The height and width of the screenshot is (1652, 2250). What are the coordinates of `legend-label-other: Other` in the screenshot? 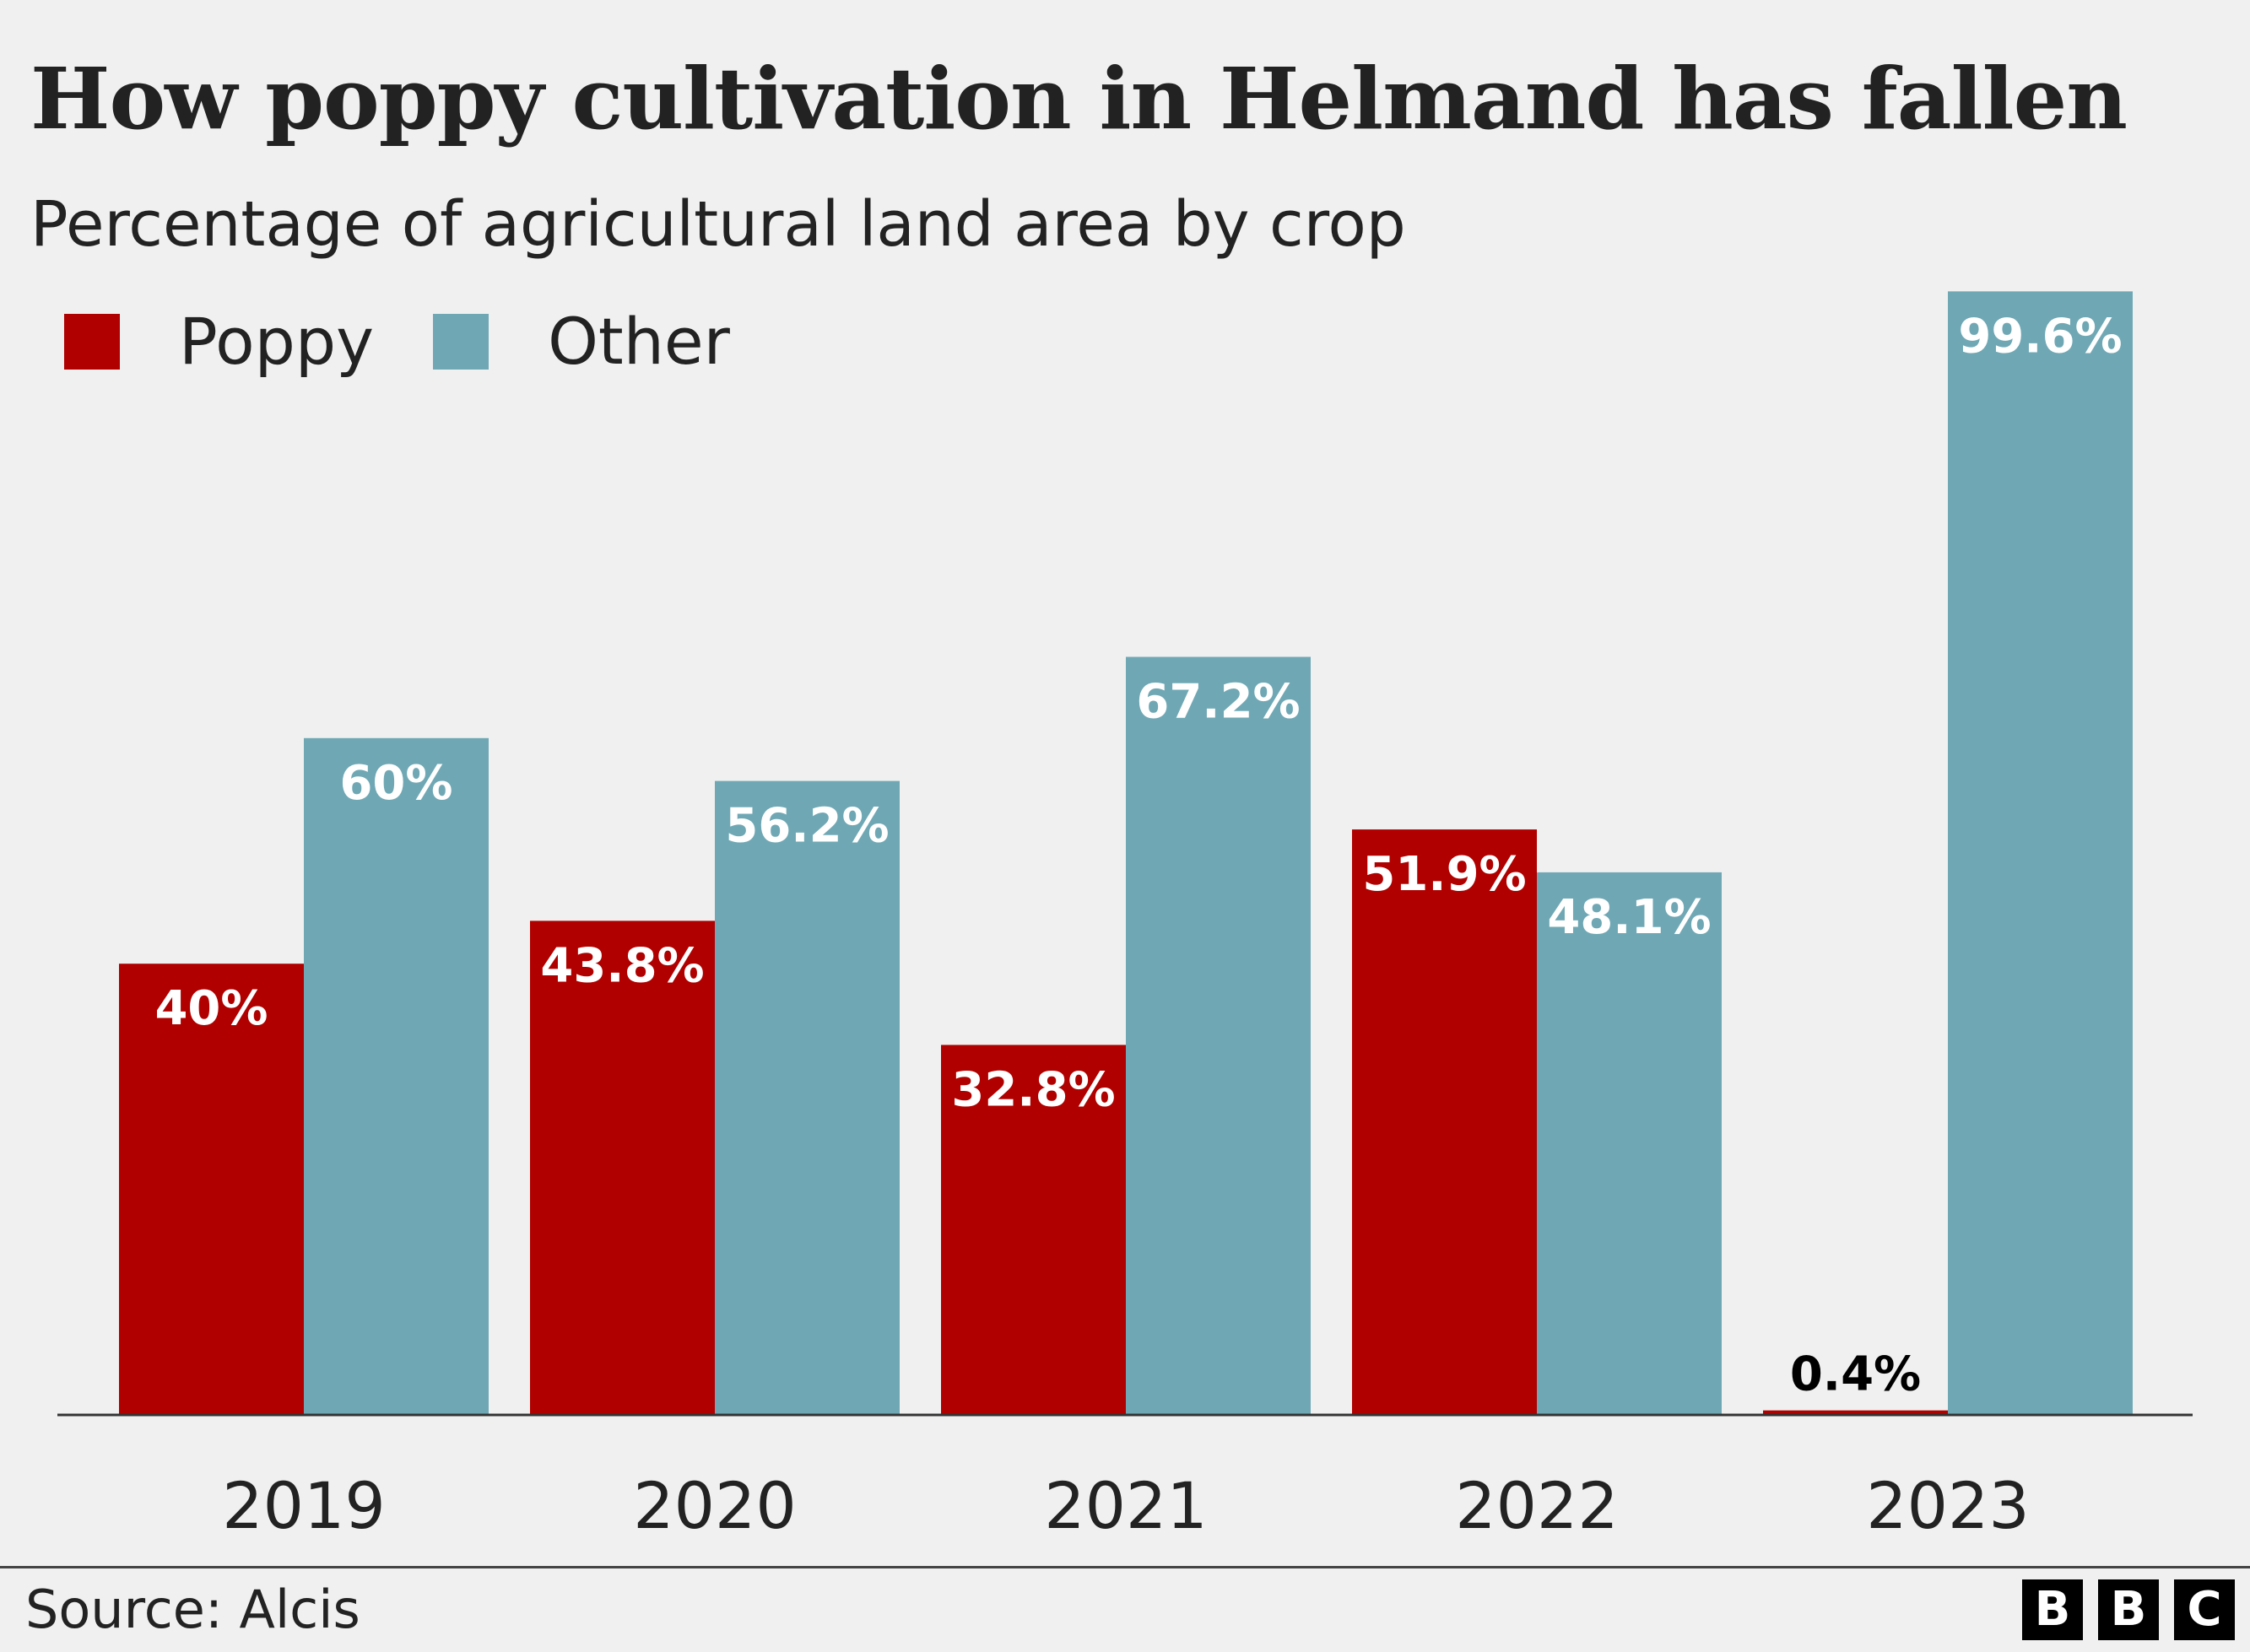 It's located at (639, 341).